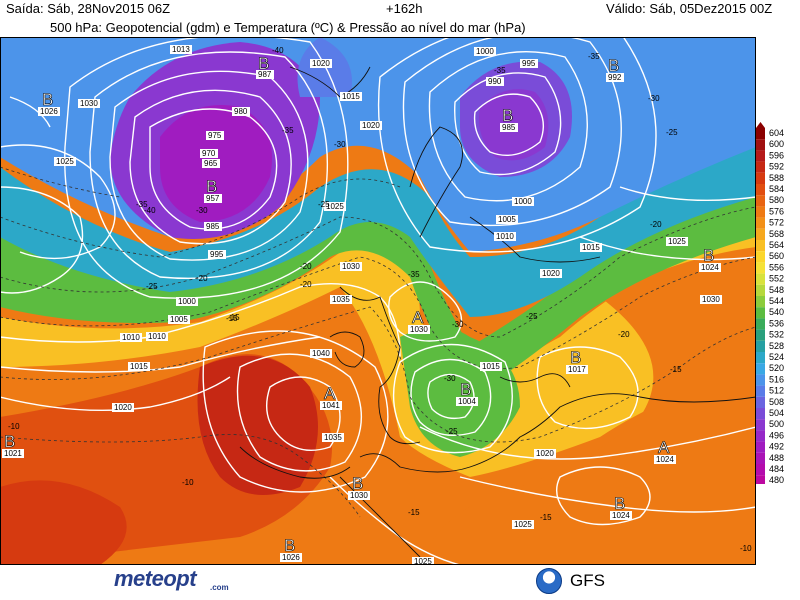 Image resolution: width=800 pixels, height=600 pixels. What do you see at coordinates (776, 167) in the screenshot?
I see `legend-label: 592` at bounding box center [776, 167].